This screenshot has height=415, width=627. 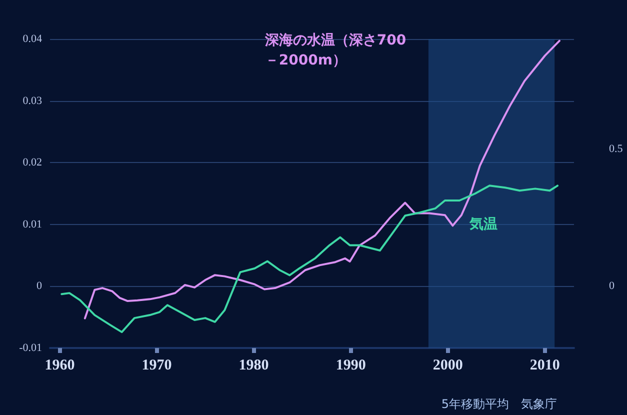 What do you see at coordinates (157, 366) in the screenshot?
I see `x-tick-label: 1970` at bounding box center [157, 366].